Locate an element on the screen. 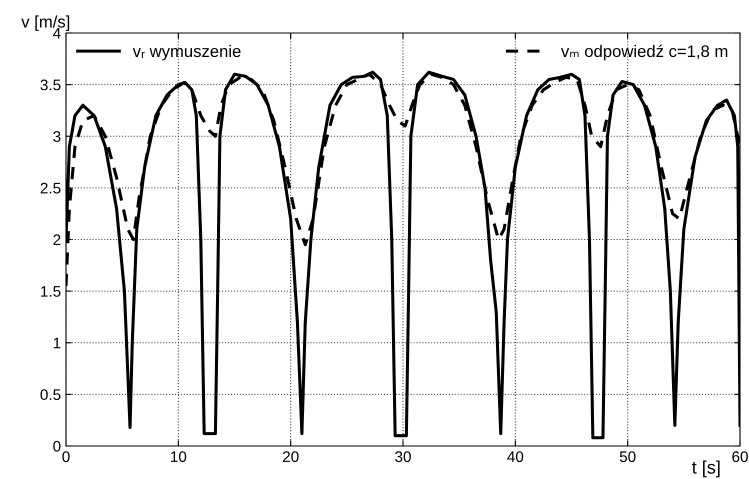  x-tick-label: 60 is located at coordinates (740, 456).